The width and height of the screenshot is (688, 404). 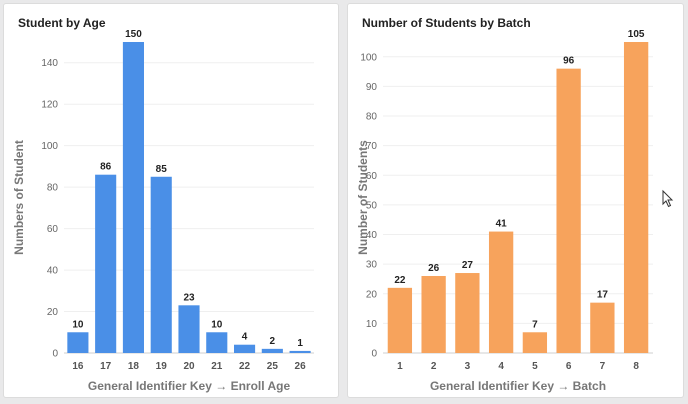 I want to click on data-label: 27, so click(x=468, y=265).